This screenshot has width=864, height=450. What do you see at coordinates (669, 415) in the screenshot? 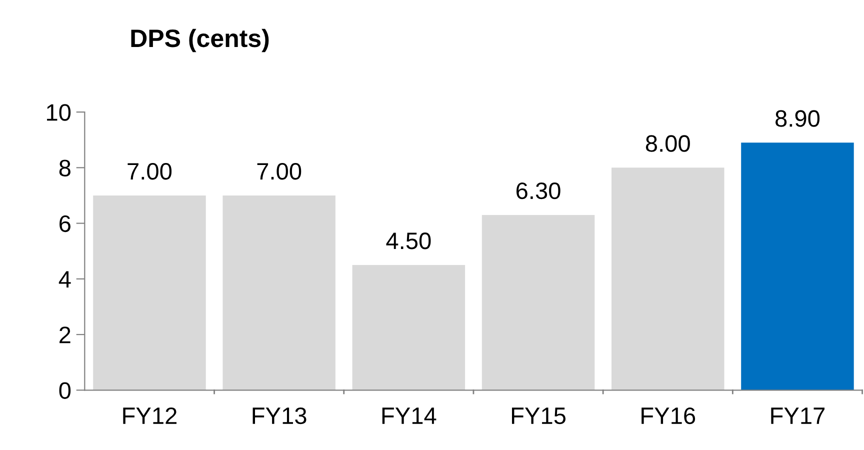
I see `x-tick-label: FY16` at bounding box center [669, 415].